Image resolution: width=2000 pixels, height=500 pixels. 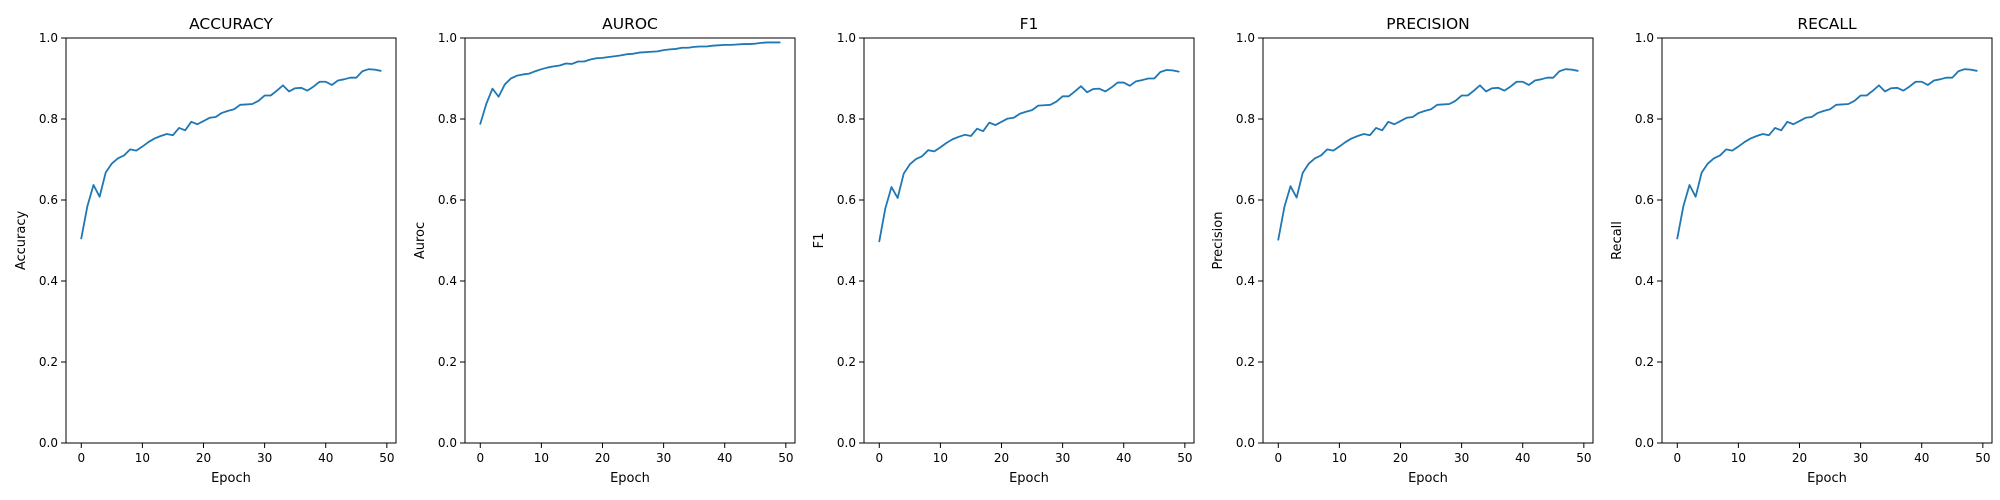 What do you see at coordinates (1428, 24) in the screenshot?
I see `chart-title: PRECISION` at bounding box center [1428, 24].